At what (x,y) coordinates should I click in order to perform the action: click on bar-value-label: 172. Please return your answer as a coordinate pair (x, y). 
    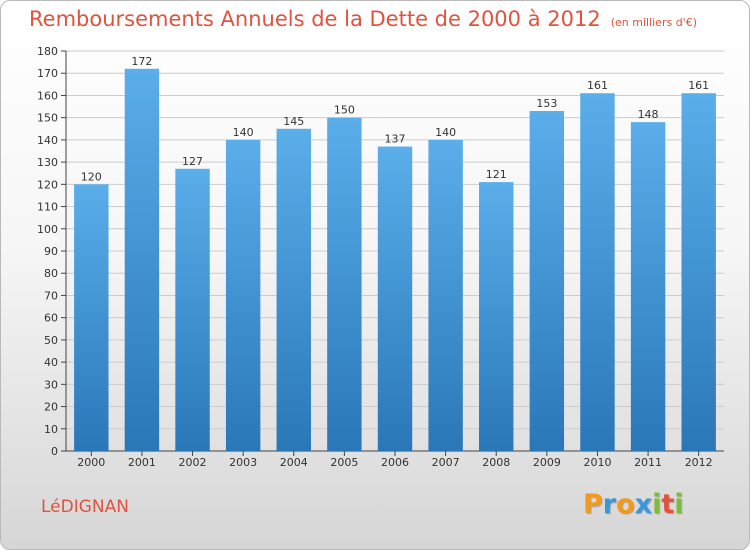
    Looking at the image, I should click on (141, 61).